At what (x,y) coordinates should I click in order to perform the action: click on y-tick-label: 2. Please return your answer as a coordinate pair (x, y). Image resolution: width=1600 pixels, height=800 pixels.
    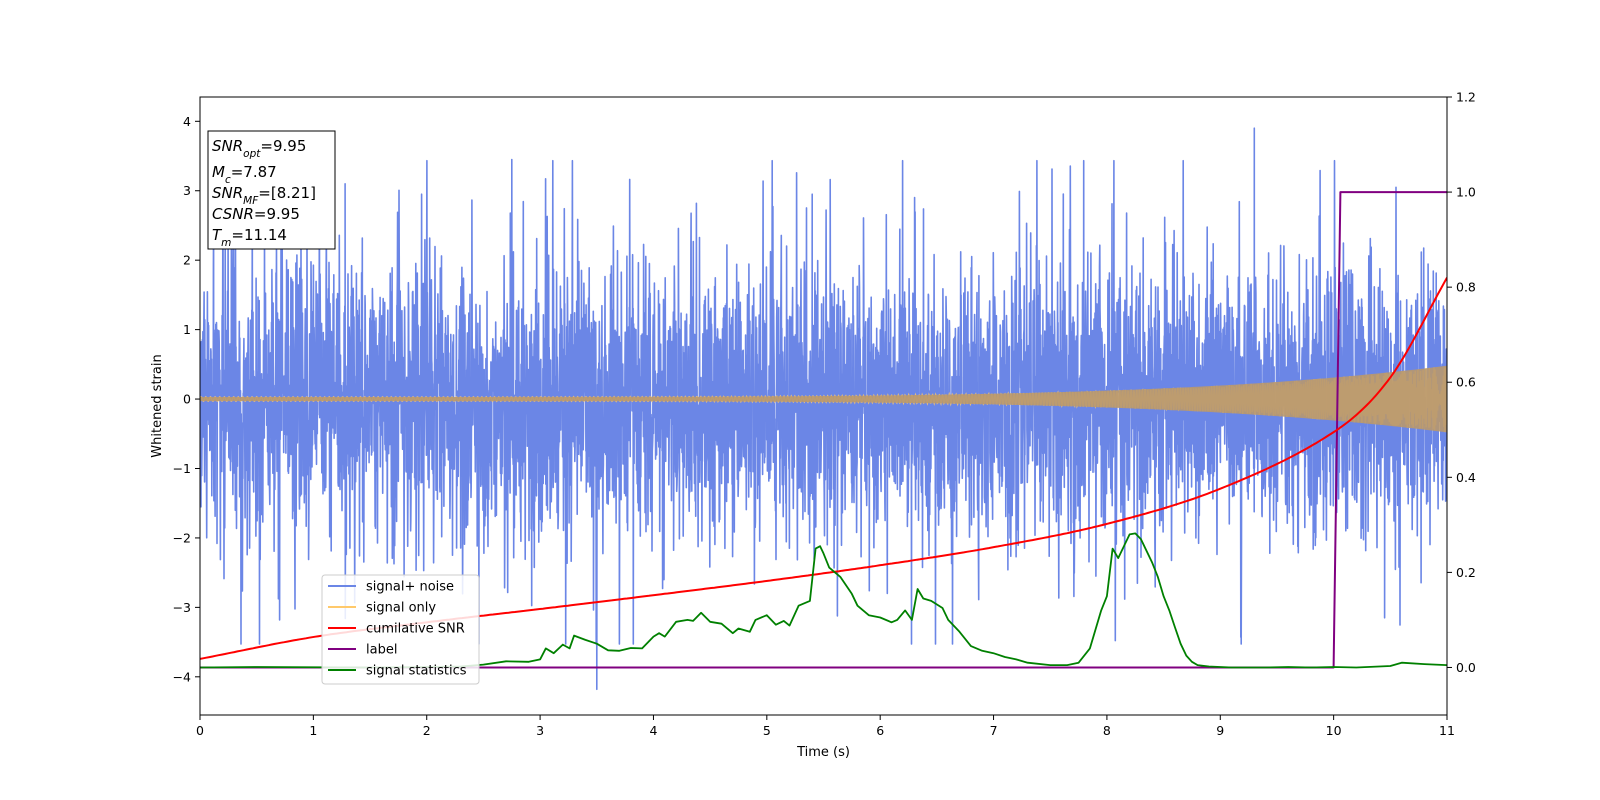
    Looking at the image, I should click on (187, 260).